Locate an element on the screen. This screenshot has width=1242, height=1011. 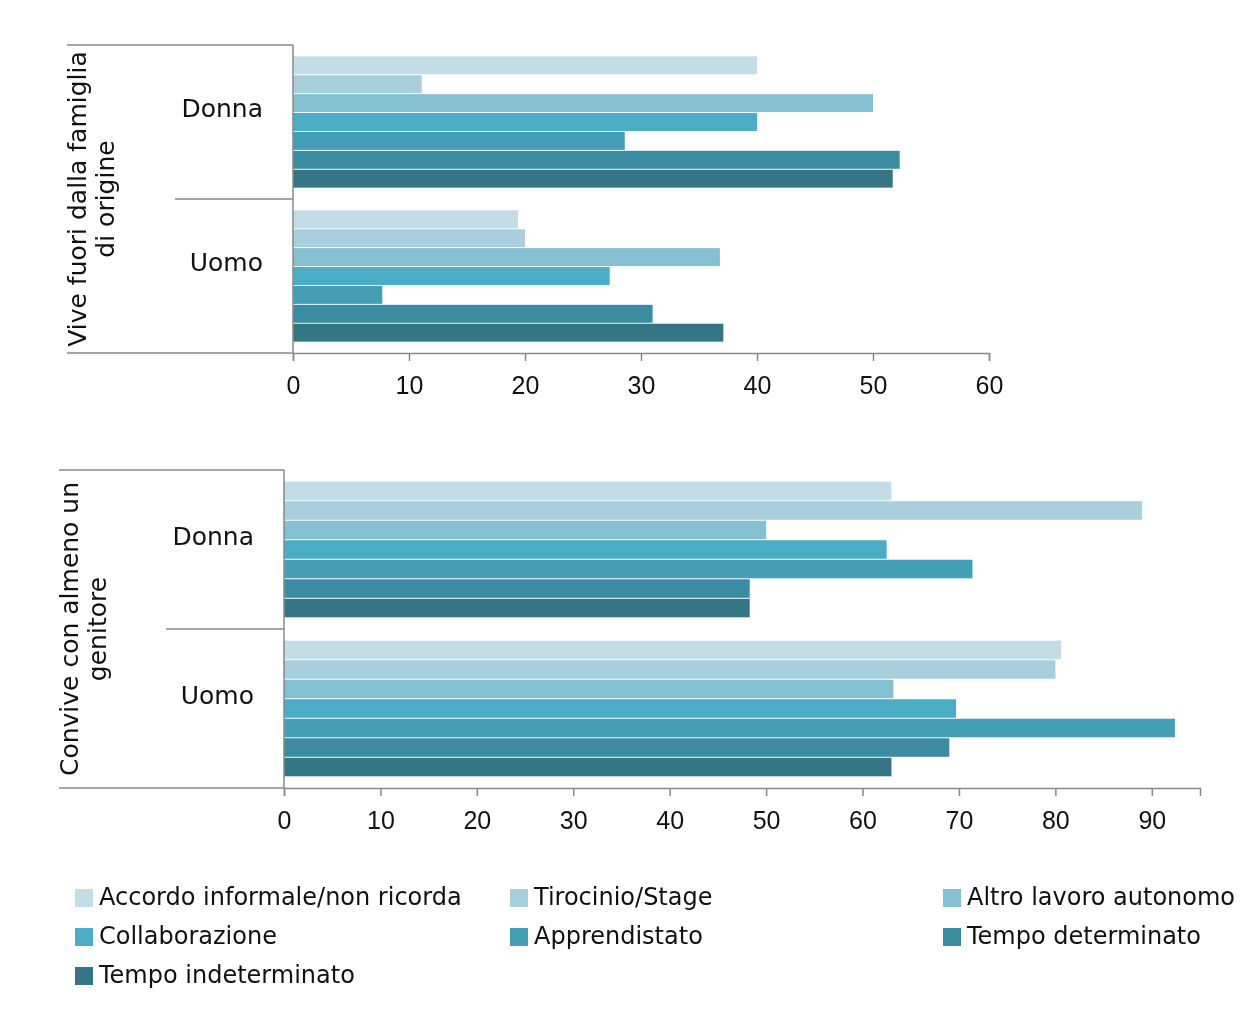
legend-label: Accordo informale/non ricorda is located at coordinates (280, 897).